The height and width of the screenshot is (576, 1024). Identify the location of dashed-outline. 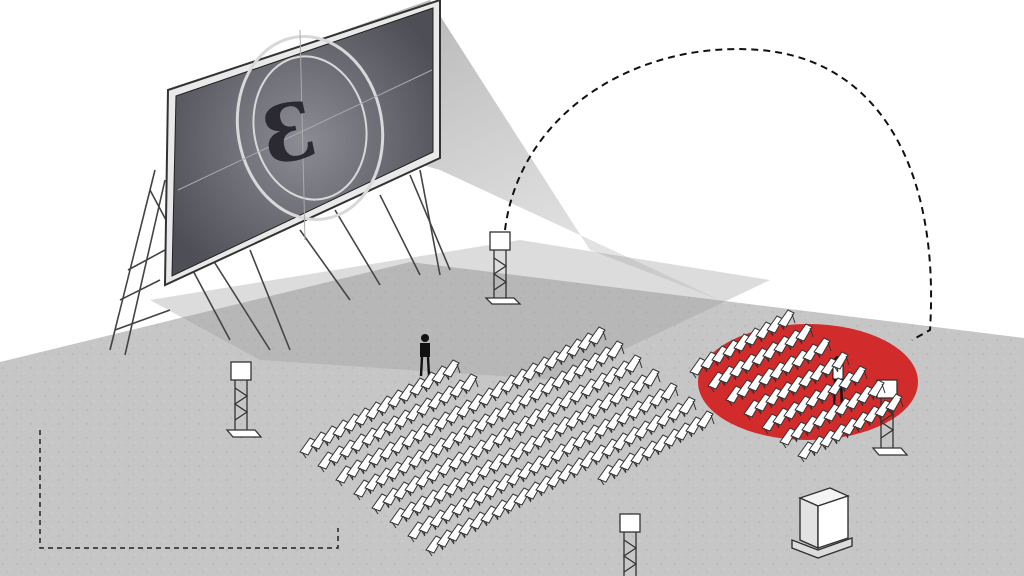
(189, 489).